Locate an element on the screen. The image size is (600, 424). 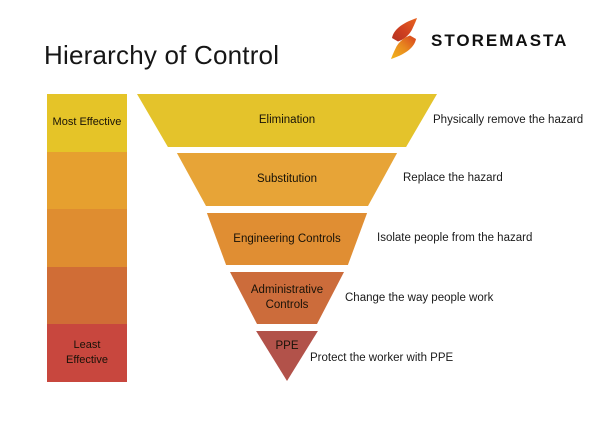
funnel-level-label: Engineering Controls is located at coordinates (287, 238).